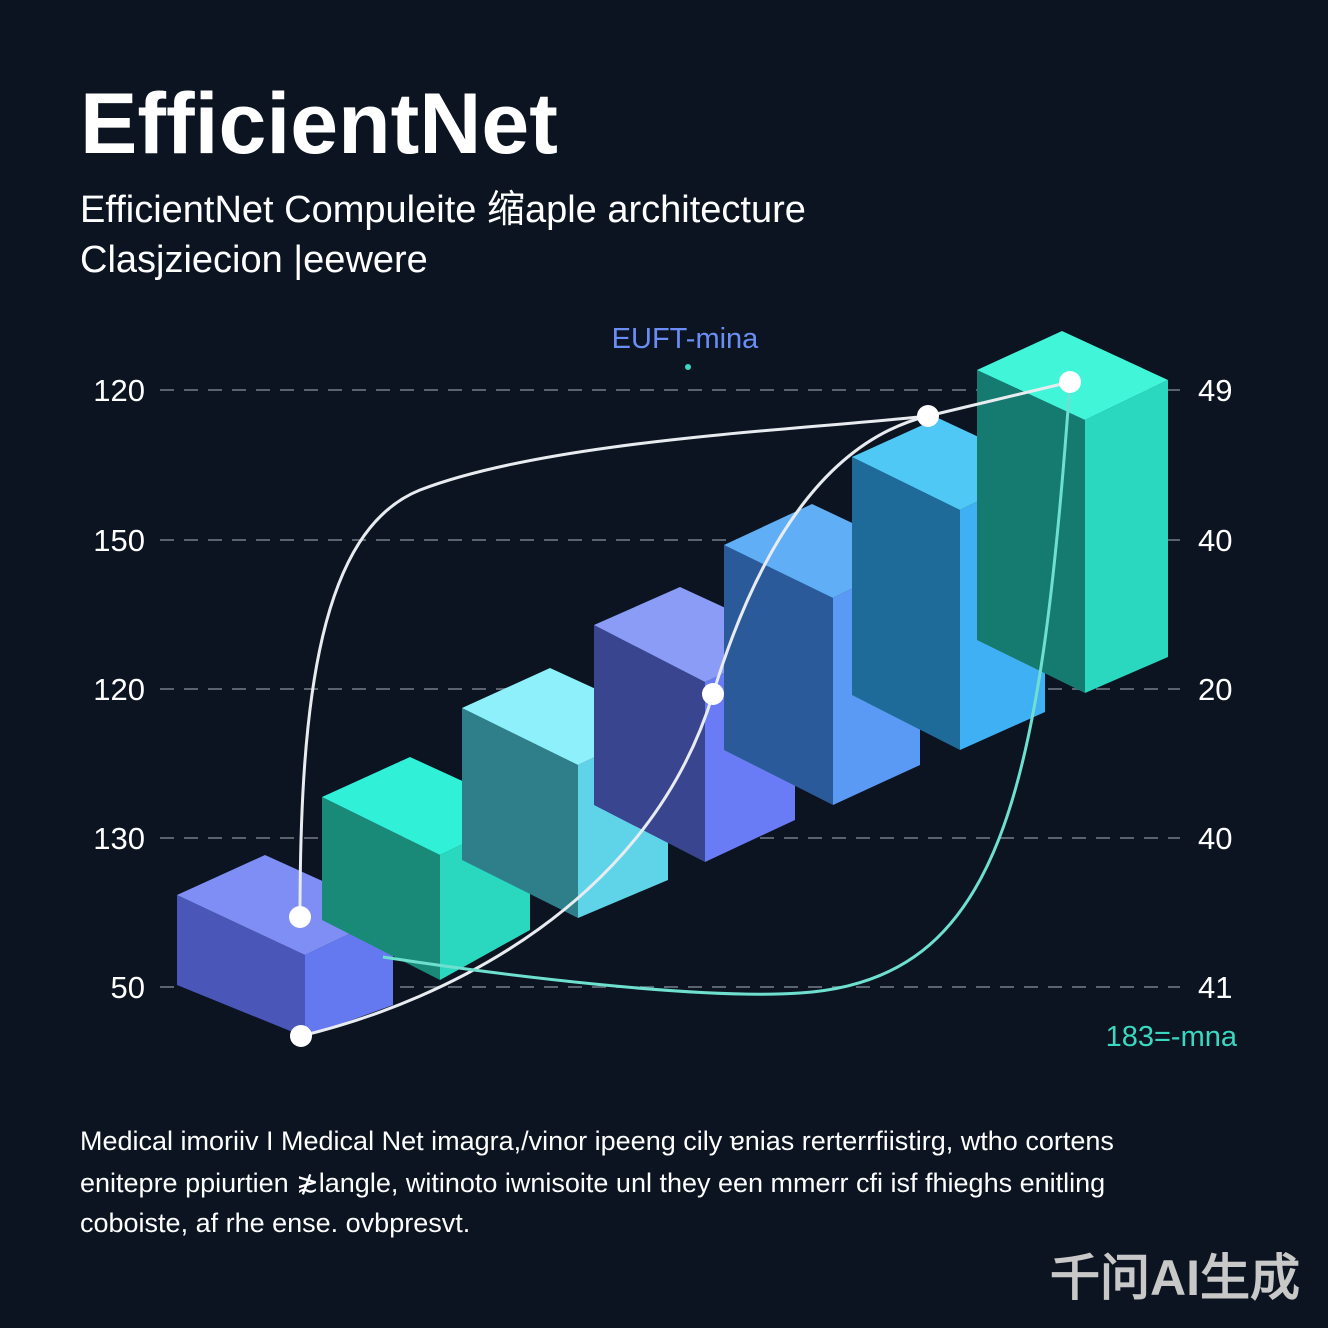 This screenshot has height=1328, width=1328. What do you see at coordinates (1215, 390) in the screenshot?
I see `right-tick-label: 49` at bounding box center [1215, 390].